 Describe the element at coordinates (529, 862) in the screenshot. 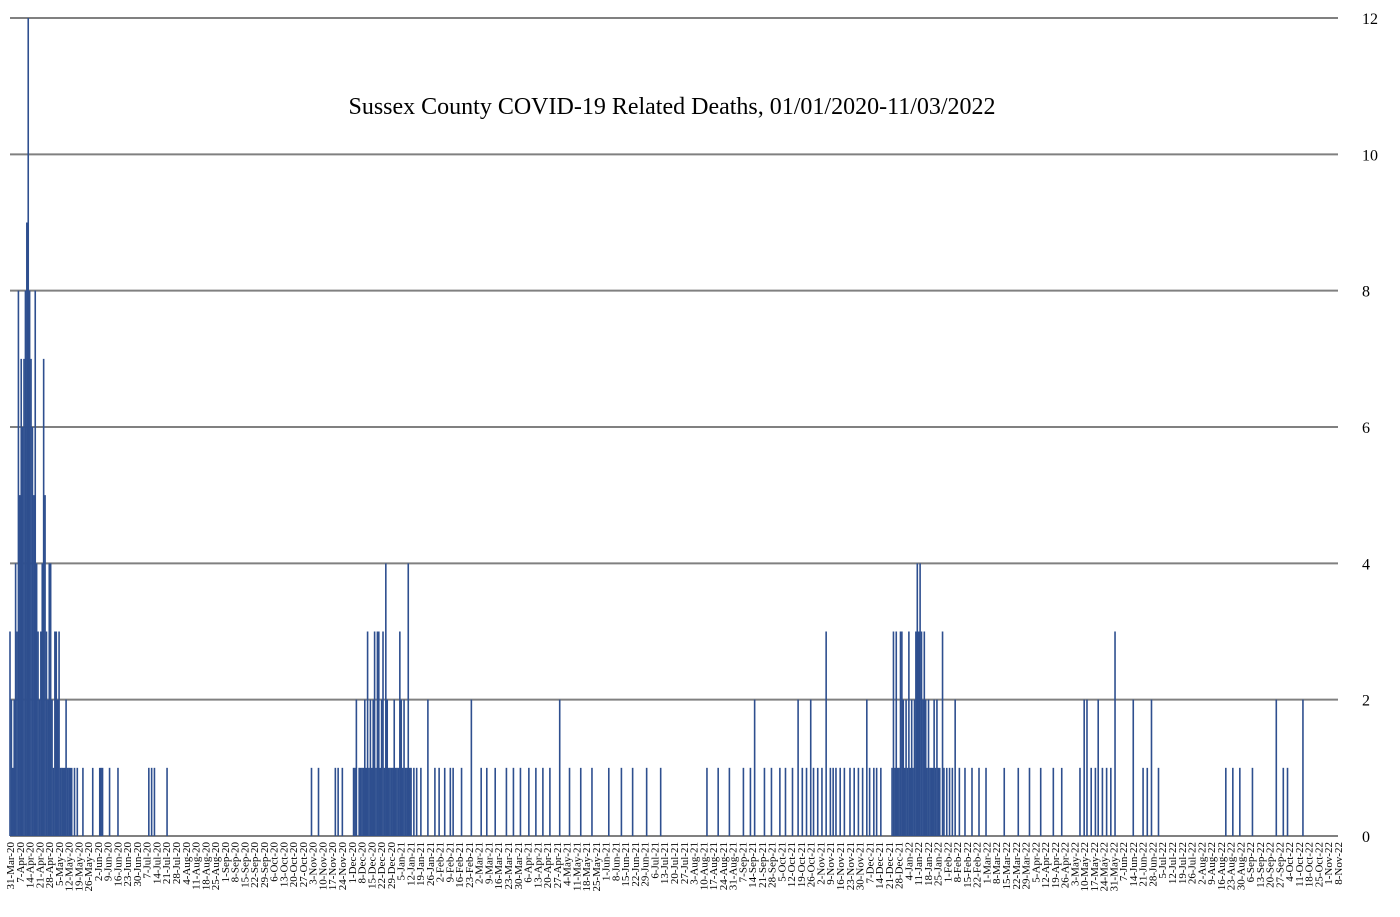

I see `x-tick-label: 6-Apr-21` at that location.